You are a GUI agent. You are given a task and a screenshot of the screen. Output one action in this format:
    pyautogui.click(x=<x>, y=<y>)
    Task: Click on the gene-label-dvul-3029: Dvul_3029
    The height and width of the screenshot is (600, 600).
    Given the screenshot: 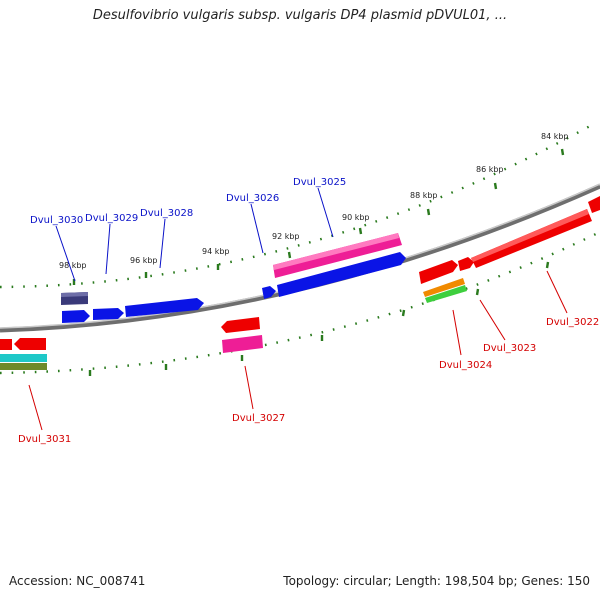 What is the action you would take?
    pyautogui.click(x=111, y=218)
    